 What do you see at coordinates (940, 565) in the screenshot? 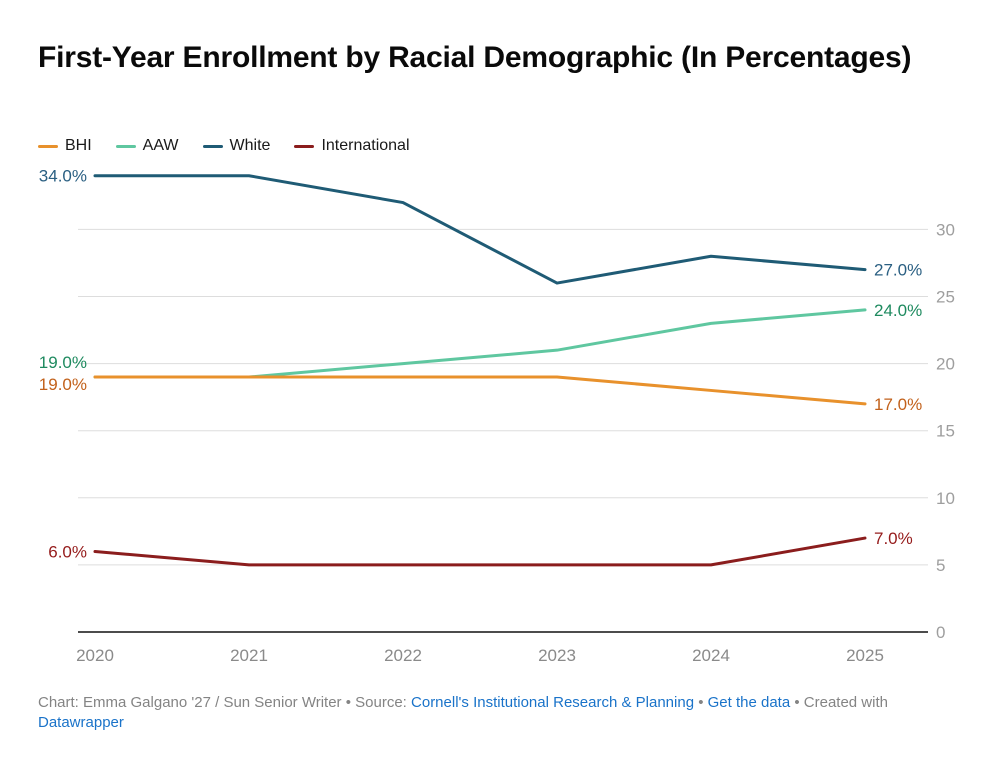
I see `y-tick-label-5: 5` at bounding box center [940, 565].